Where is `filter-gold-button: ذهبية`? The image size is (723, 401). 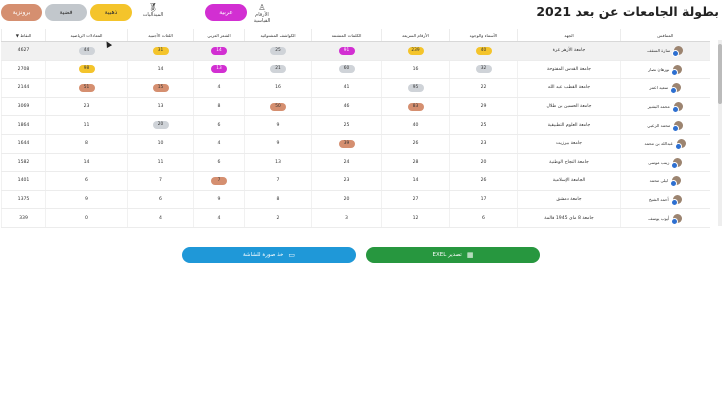 filter-gold-button: ذهبية is located at coordinates (111, 12).